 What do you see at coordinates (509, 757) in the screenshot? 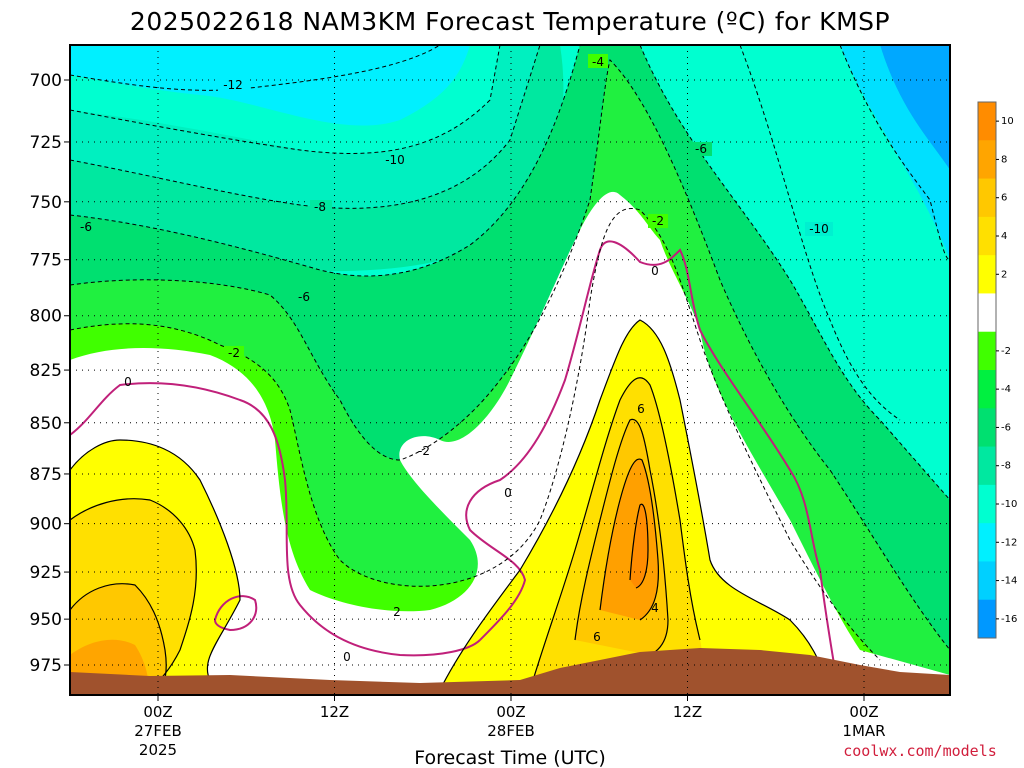
I see `x-axis-label: Forecast Time (UTC)` at bounding box center [509, 757].